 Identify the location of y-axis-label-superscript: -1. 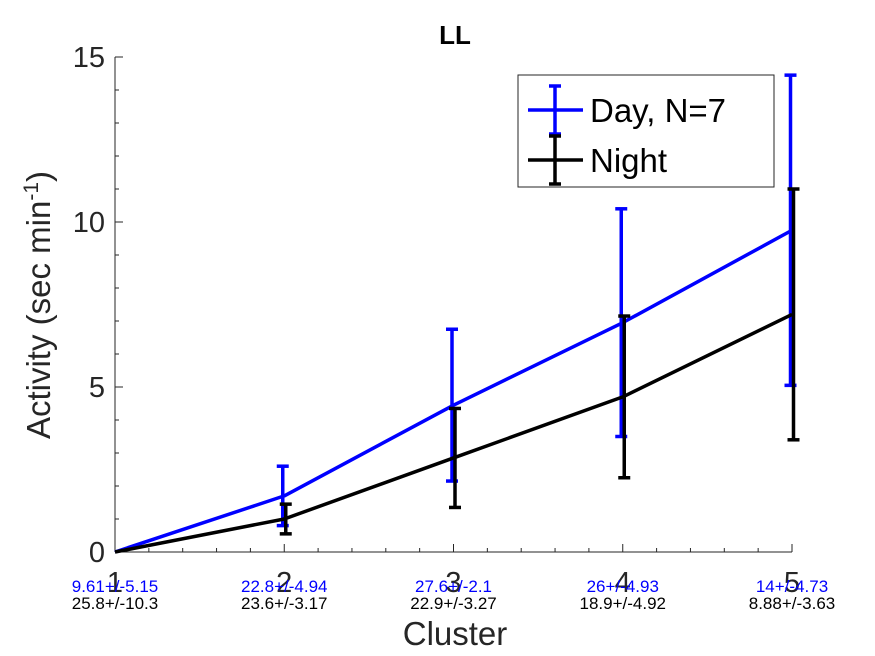
(31, 191).